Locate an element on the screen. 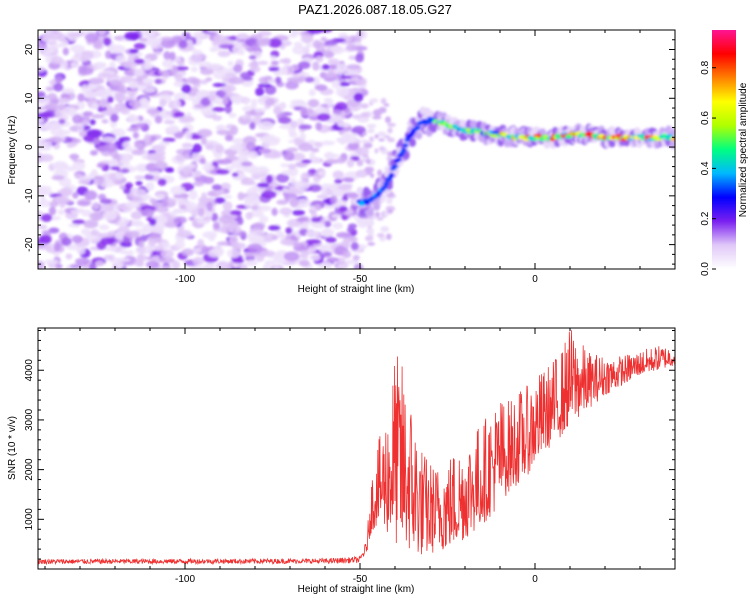  y-tick-label: 20 is located at coordinates (29, 50).